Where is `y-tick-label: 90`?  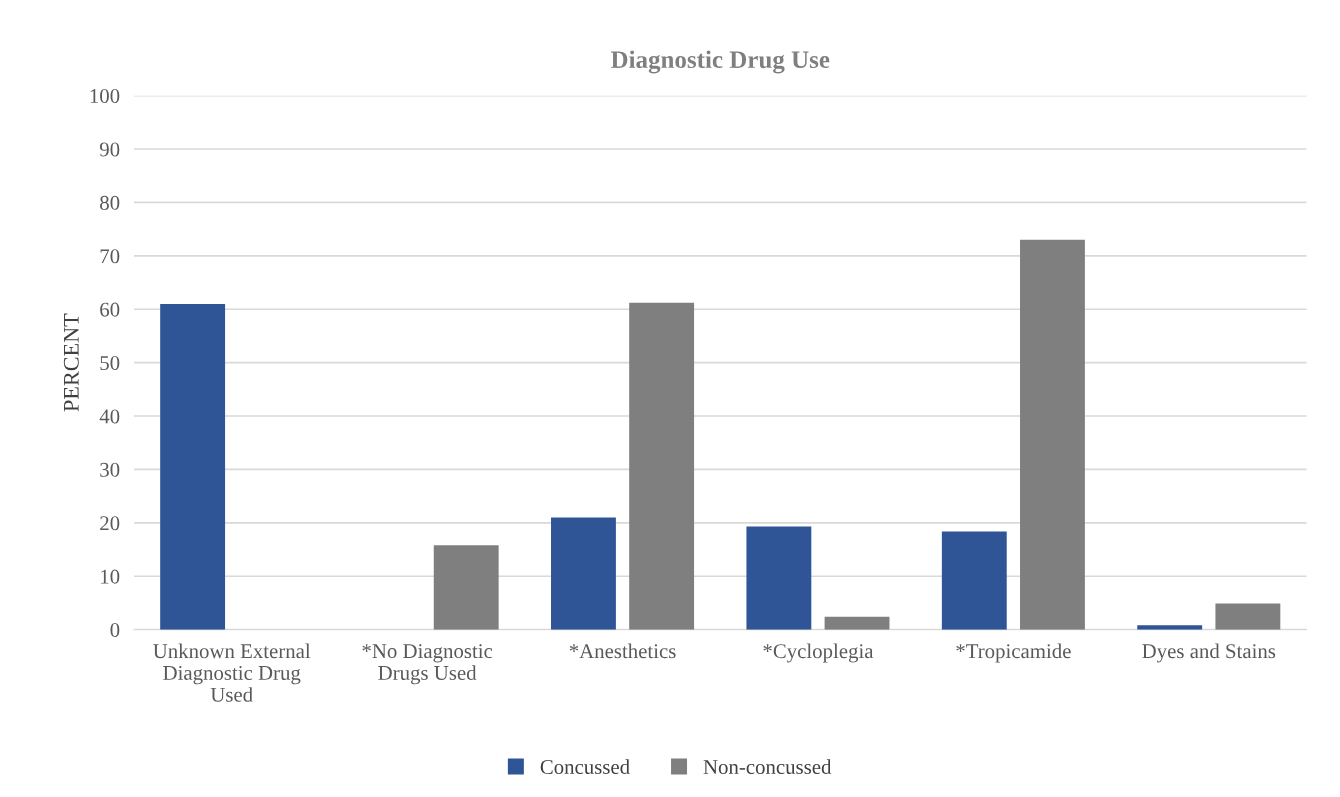
y-tick-label: 90 is located at coordinates (109, 149).